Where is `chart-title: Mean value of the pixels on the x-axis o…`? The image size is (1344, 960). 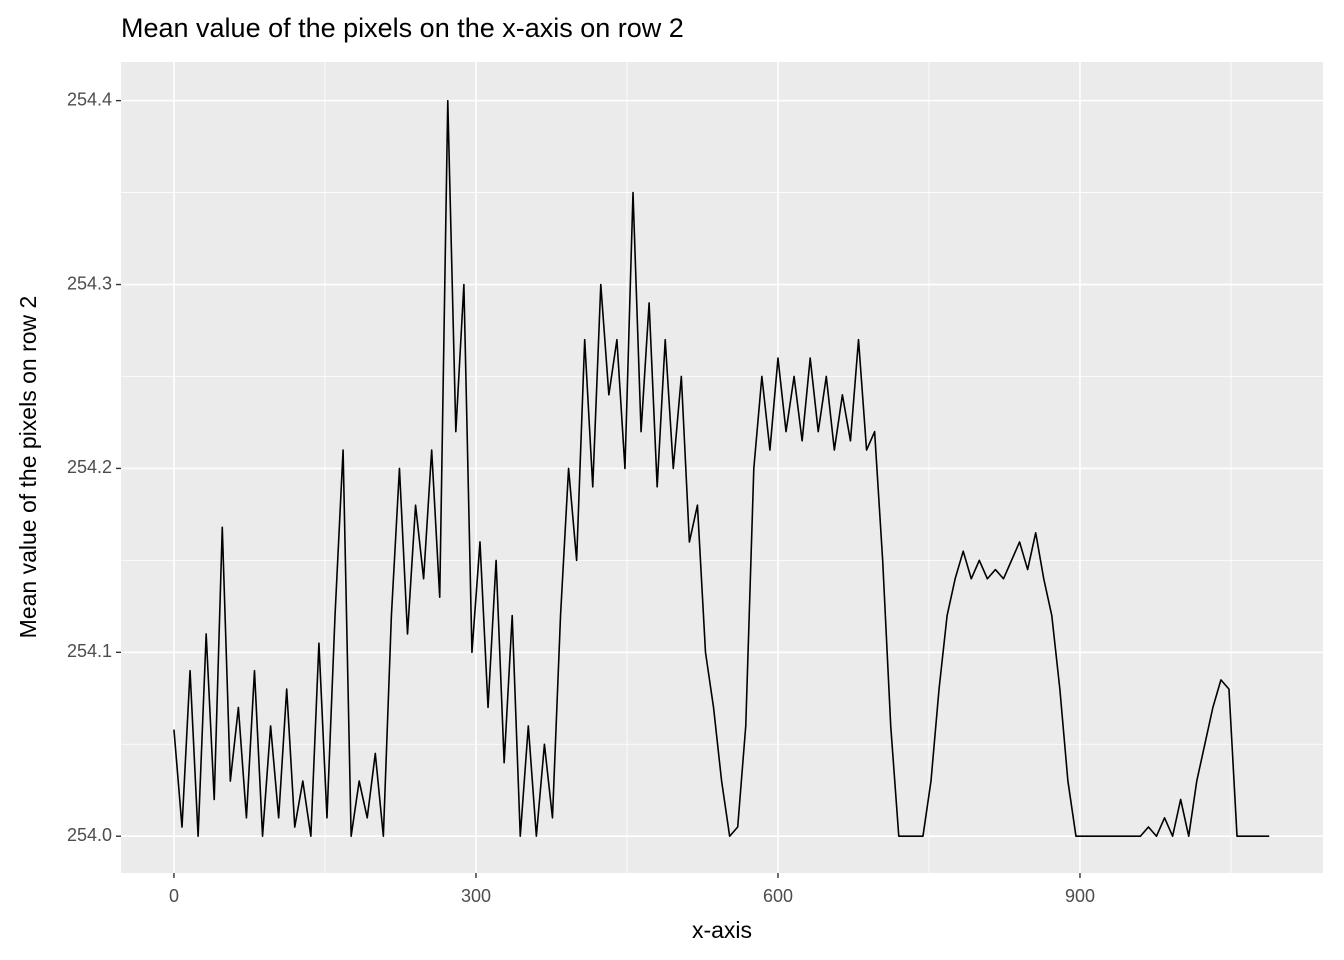
chart-title: Mean value of the pixels on the x-axis o… is located at coordinates (402, 28).